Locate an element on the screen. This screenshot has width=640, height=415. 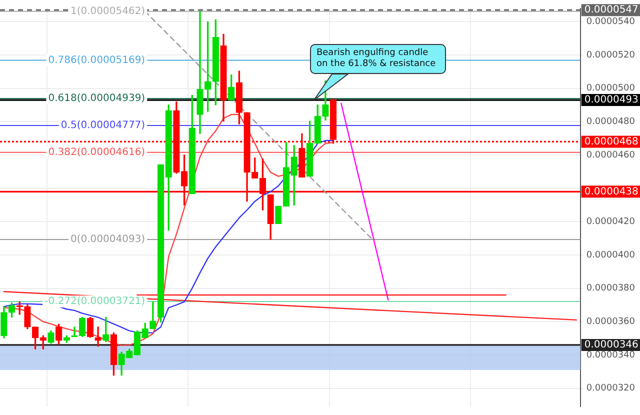
y-tick-label: 0.0000420 is located at coordinates (611, 222).